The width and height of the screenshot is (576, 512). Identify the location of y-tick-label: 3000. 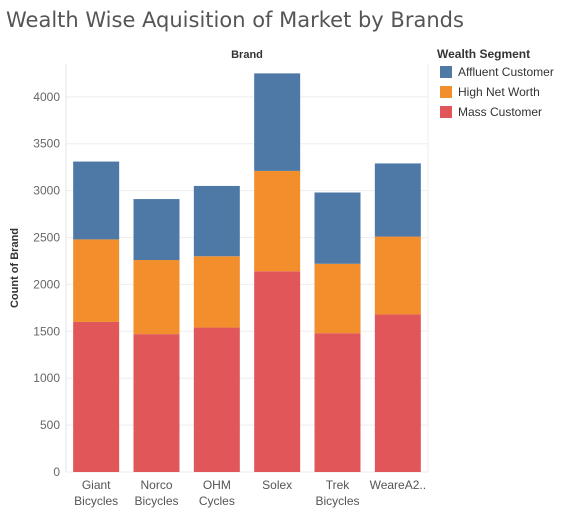
(46, 191).